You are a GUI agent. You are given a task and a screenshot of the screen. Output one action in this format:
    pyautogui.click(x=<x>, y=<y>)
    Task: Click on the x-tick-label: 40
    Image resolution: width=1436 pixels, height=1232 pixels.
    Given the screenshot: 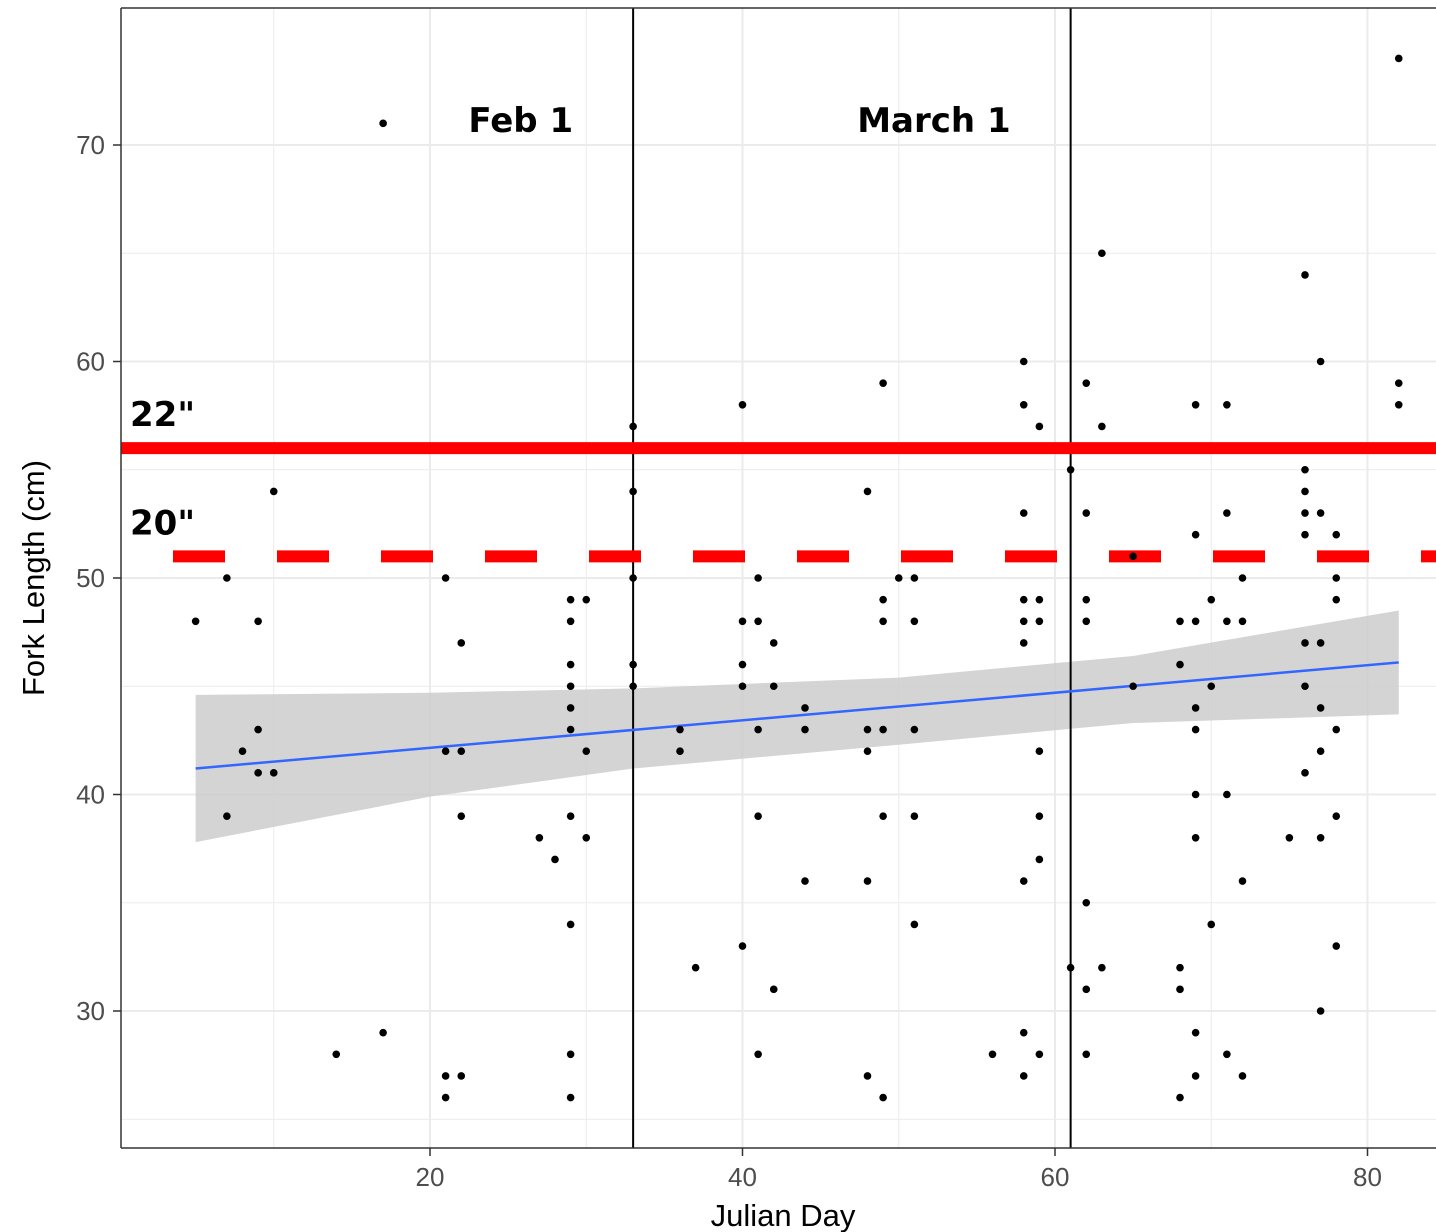 What is the action you would take?
    pyautogui.click(x=742, y=1177)
    